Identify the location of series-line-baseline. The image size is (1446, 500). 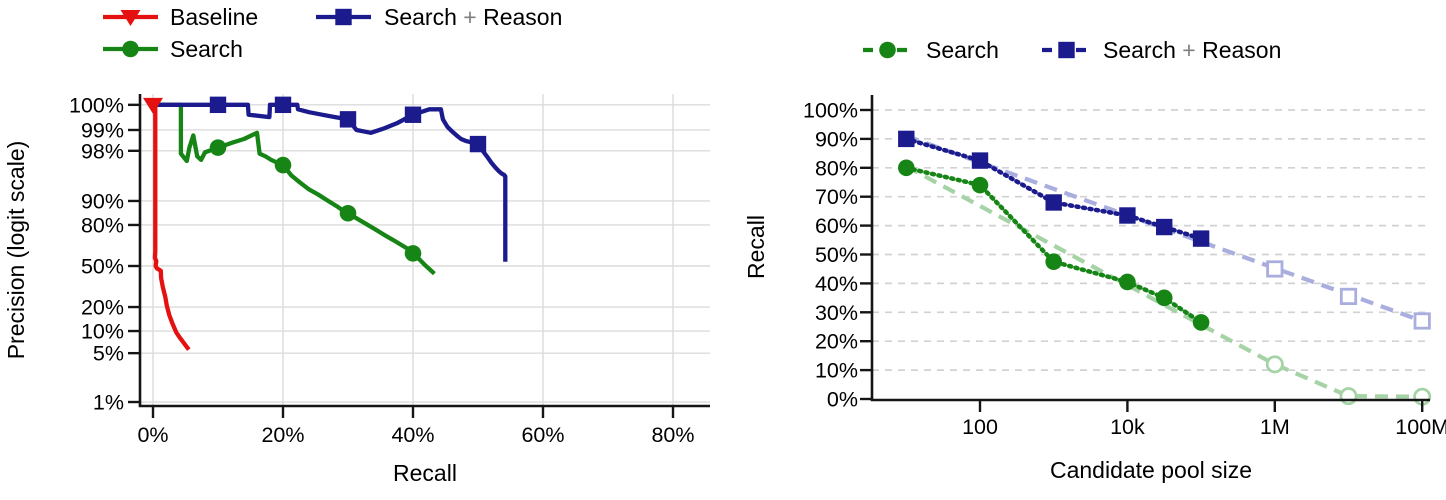
(171, 226).